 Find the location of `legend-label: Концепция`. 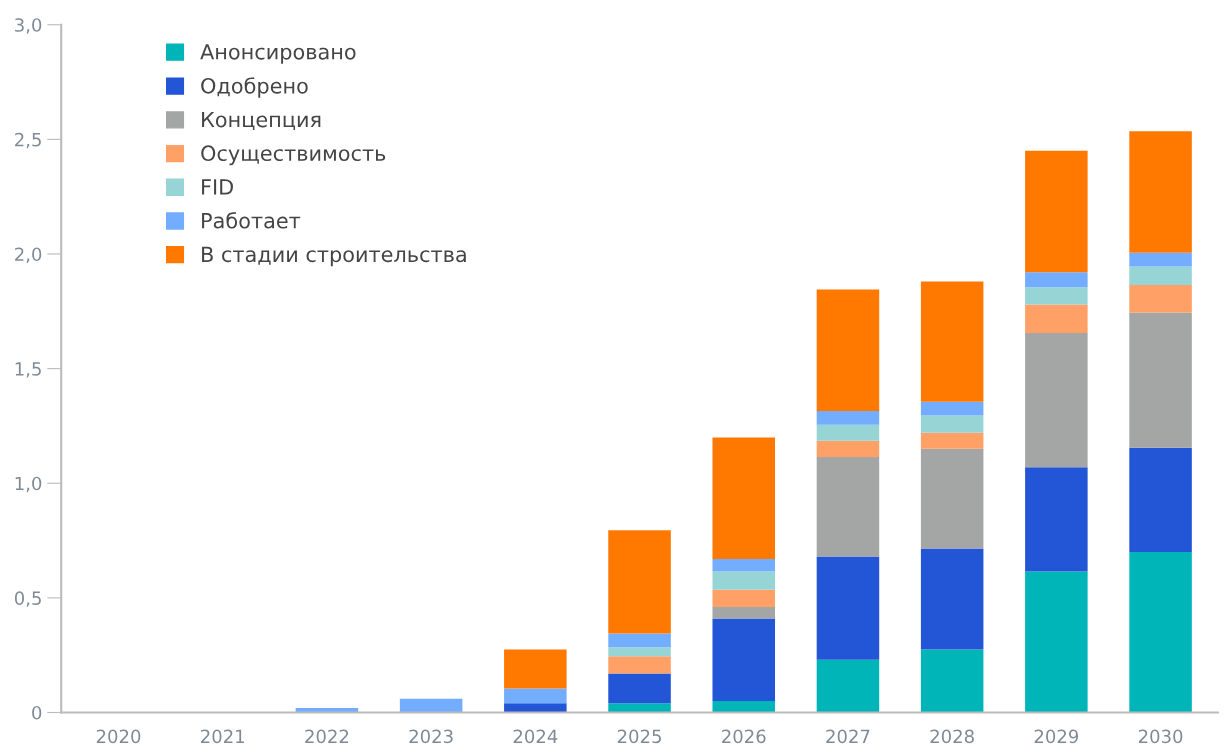

legend-label: Концепция is located at coordinates (261, 120).